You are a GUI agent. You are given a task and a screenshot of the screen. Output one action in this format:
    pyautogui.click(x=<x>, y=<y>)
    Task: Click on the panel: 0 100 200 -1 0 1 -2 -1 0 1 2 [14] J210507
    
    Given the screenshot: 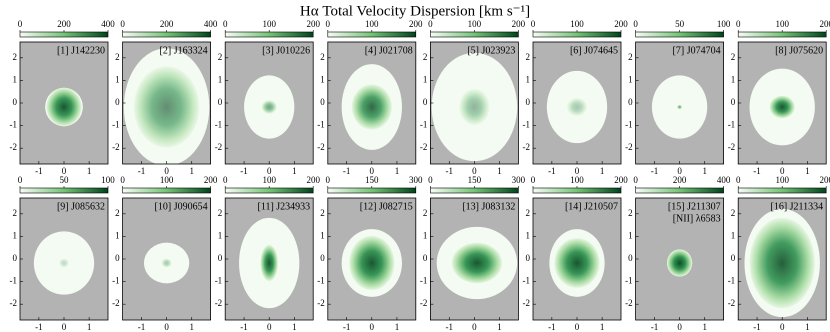 What is the action you would take?
    pyautogui.click(x=576, y=253)
    